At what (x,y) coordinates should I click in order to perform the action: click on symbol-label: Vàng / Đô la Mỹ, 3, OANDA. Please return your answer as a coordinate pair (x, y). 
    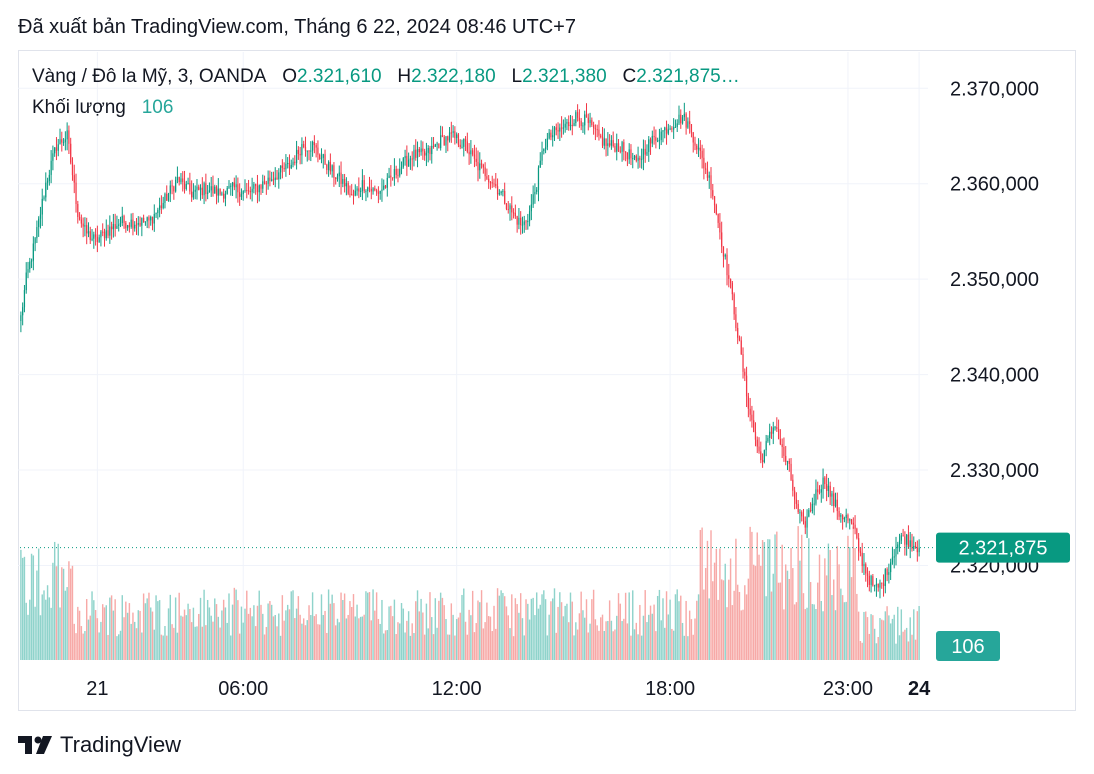
    Looking at the image, I should click on (149, 76).